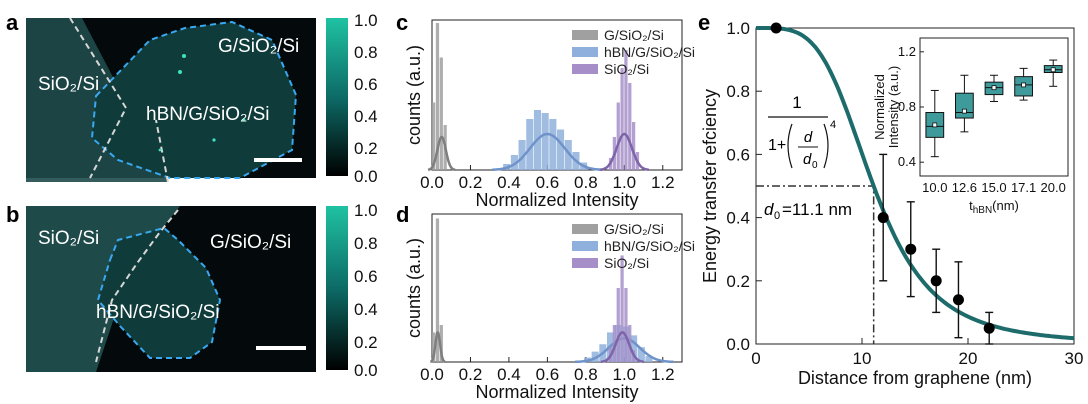  I want to click on x-tick-label: 0.6, so click(548, 182).